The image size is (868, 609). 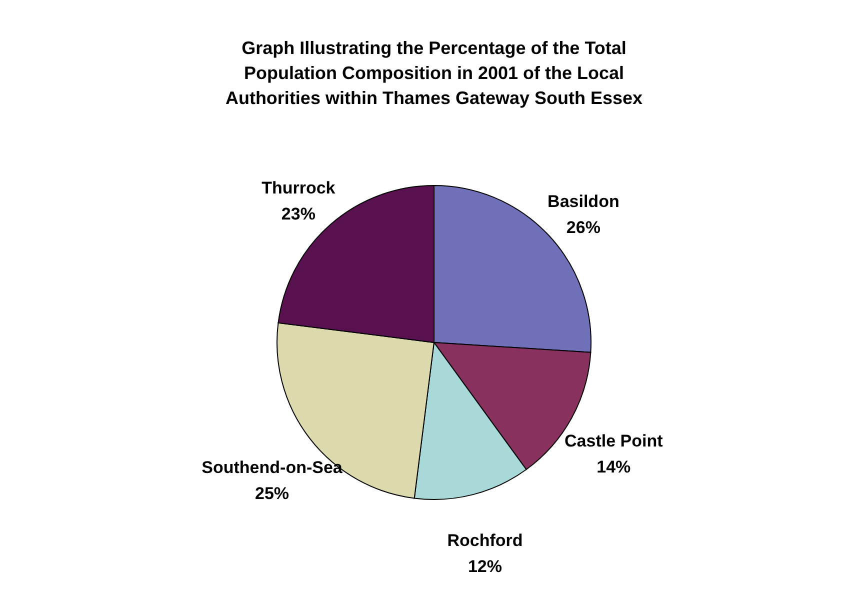 What do you see at coordinates (583, 228) in the screenshot?
I see `data-label: 26%` at bounding box center [583, 228].